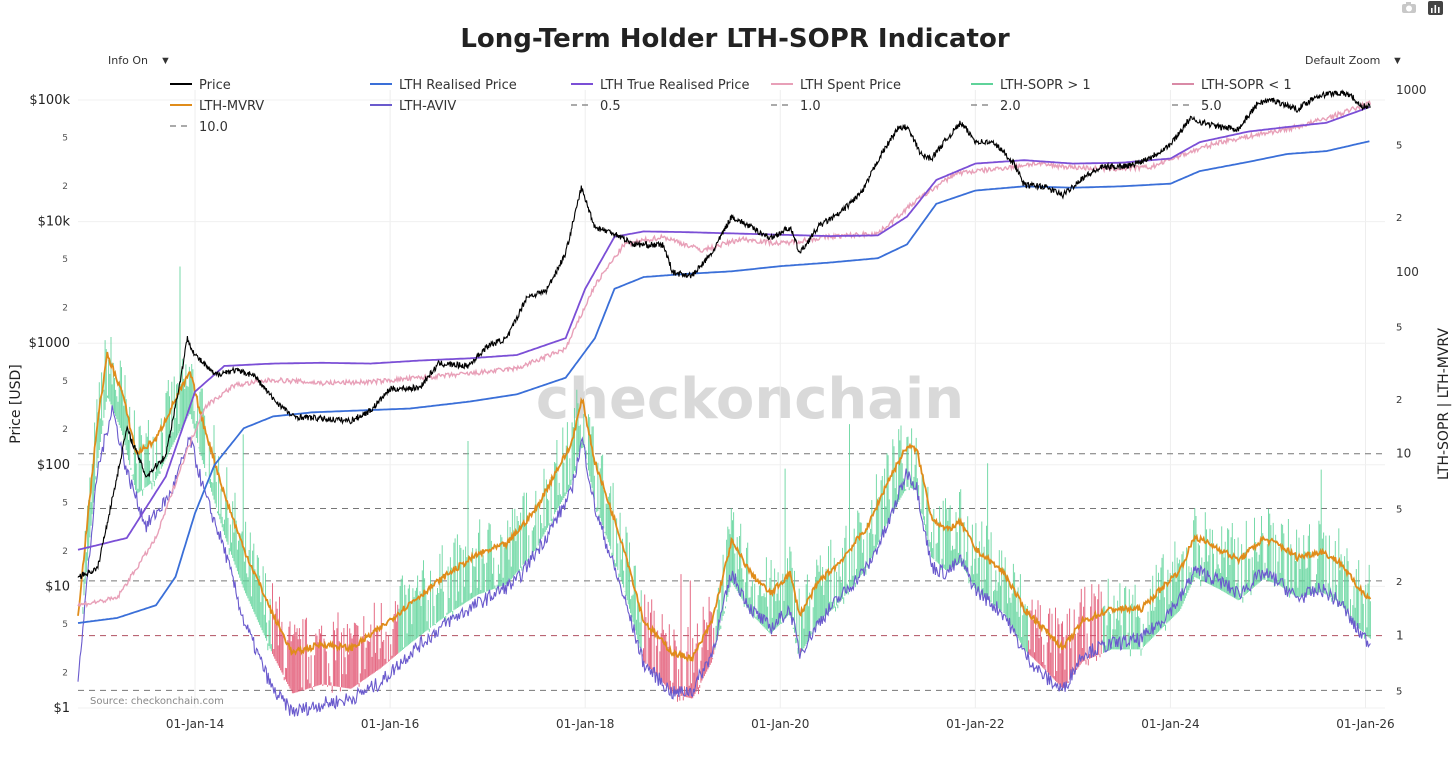 Image resolution: width=1456 pixels, height=757 pixels. I want to click on legend-label: LTH-MVRV, so click(231, 106).